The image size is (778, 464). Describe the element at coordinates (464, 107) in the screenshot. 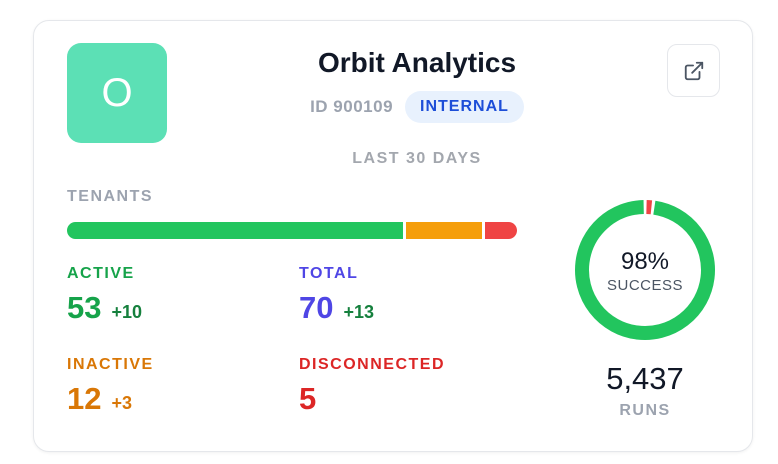

I see `status-badge: INTERNAL` at that location.